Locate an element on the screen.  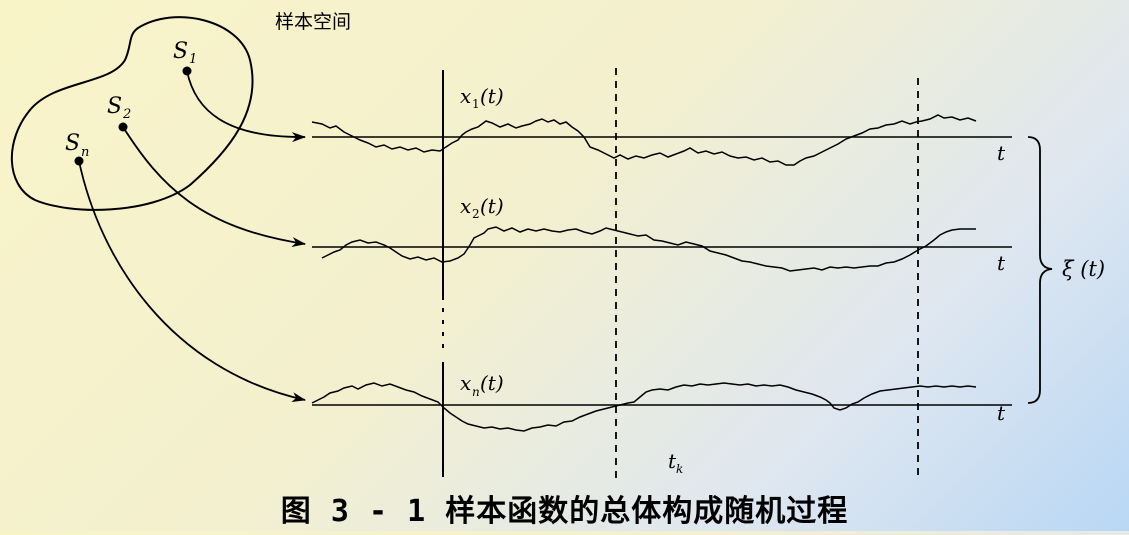
curve-x2-sub: 2 is located at coordinates (476, 214).